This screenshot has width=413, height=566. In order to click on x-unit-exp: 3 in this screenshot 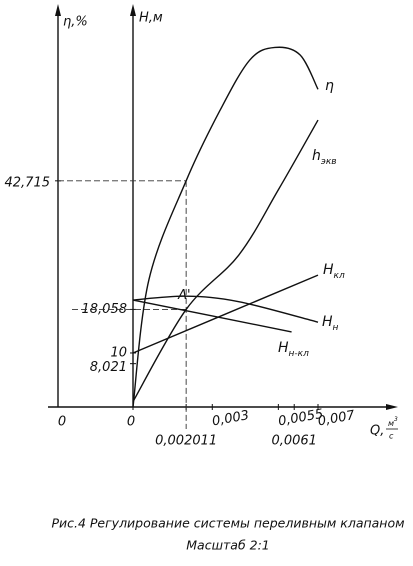, I will do `click(396, 419)`.